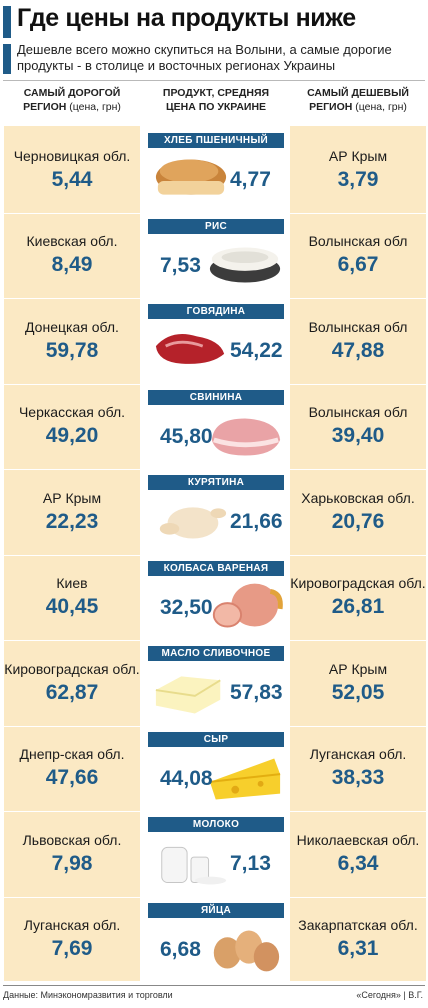 The width and height of the screenshot is (428, 1008). Describe the element at coordinates (216, 482) in the screenshot. I see `product-label: КУРЯТИНА` at that location.